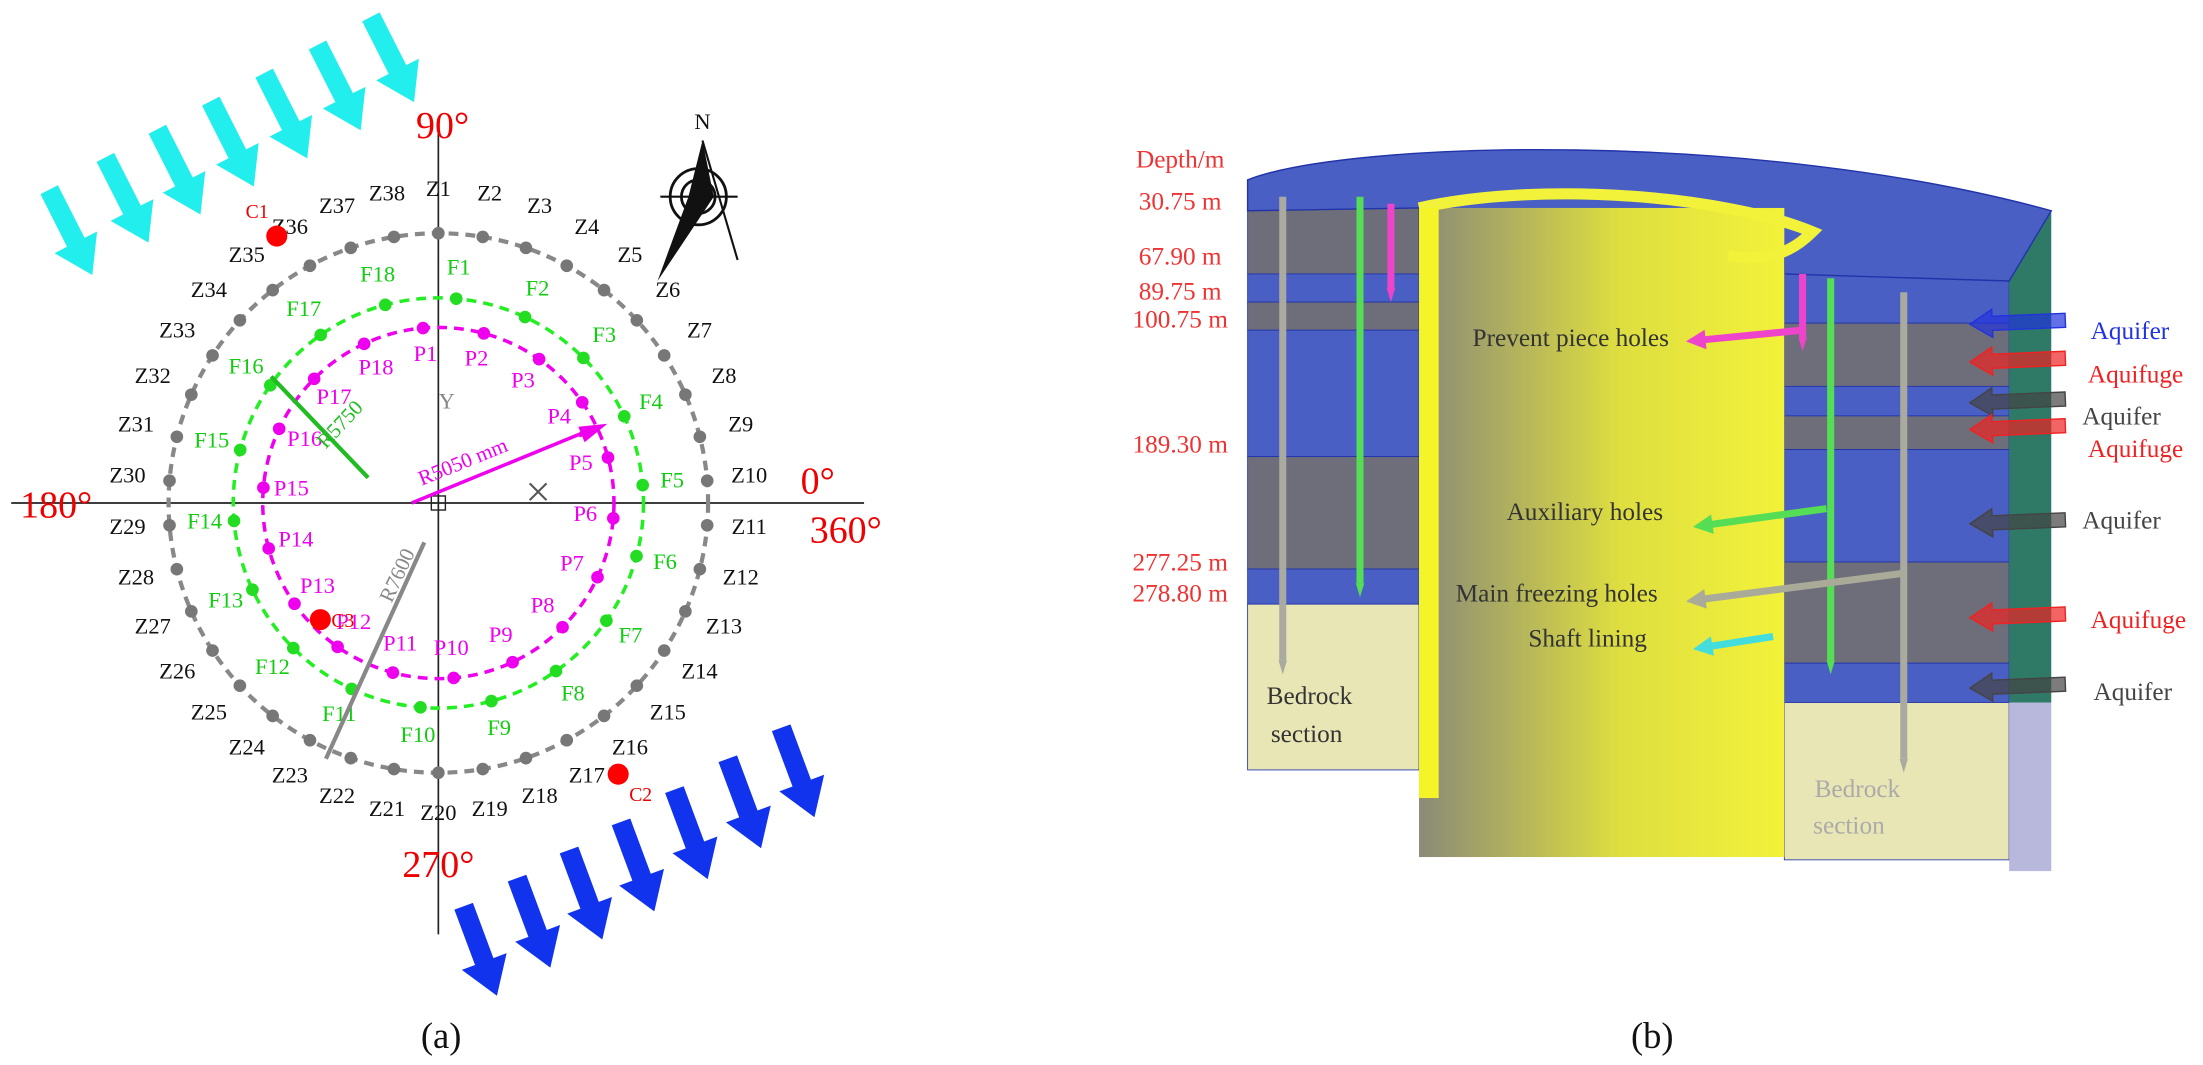  What do you see at coordinates (342, 621) in the screenshot?
I see `measuring-label: C3` at bounding box center [342, 621].